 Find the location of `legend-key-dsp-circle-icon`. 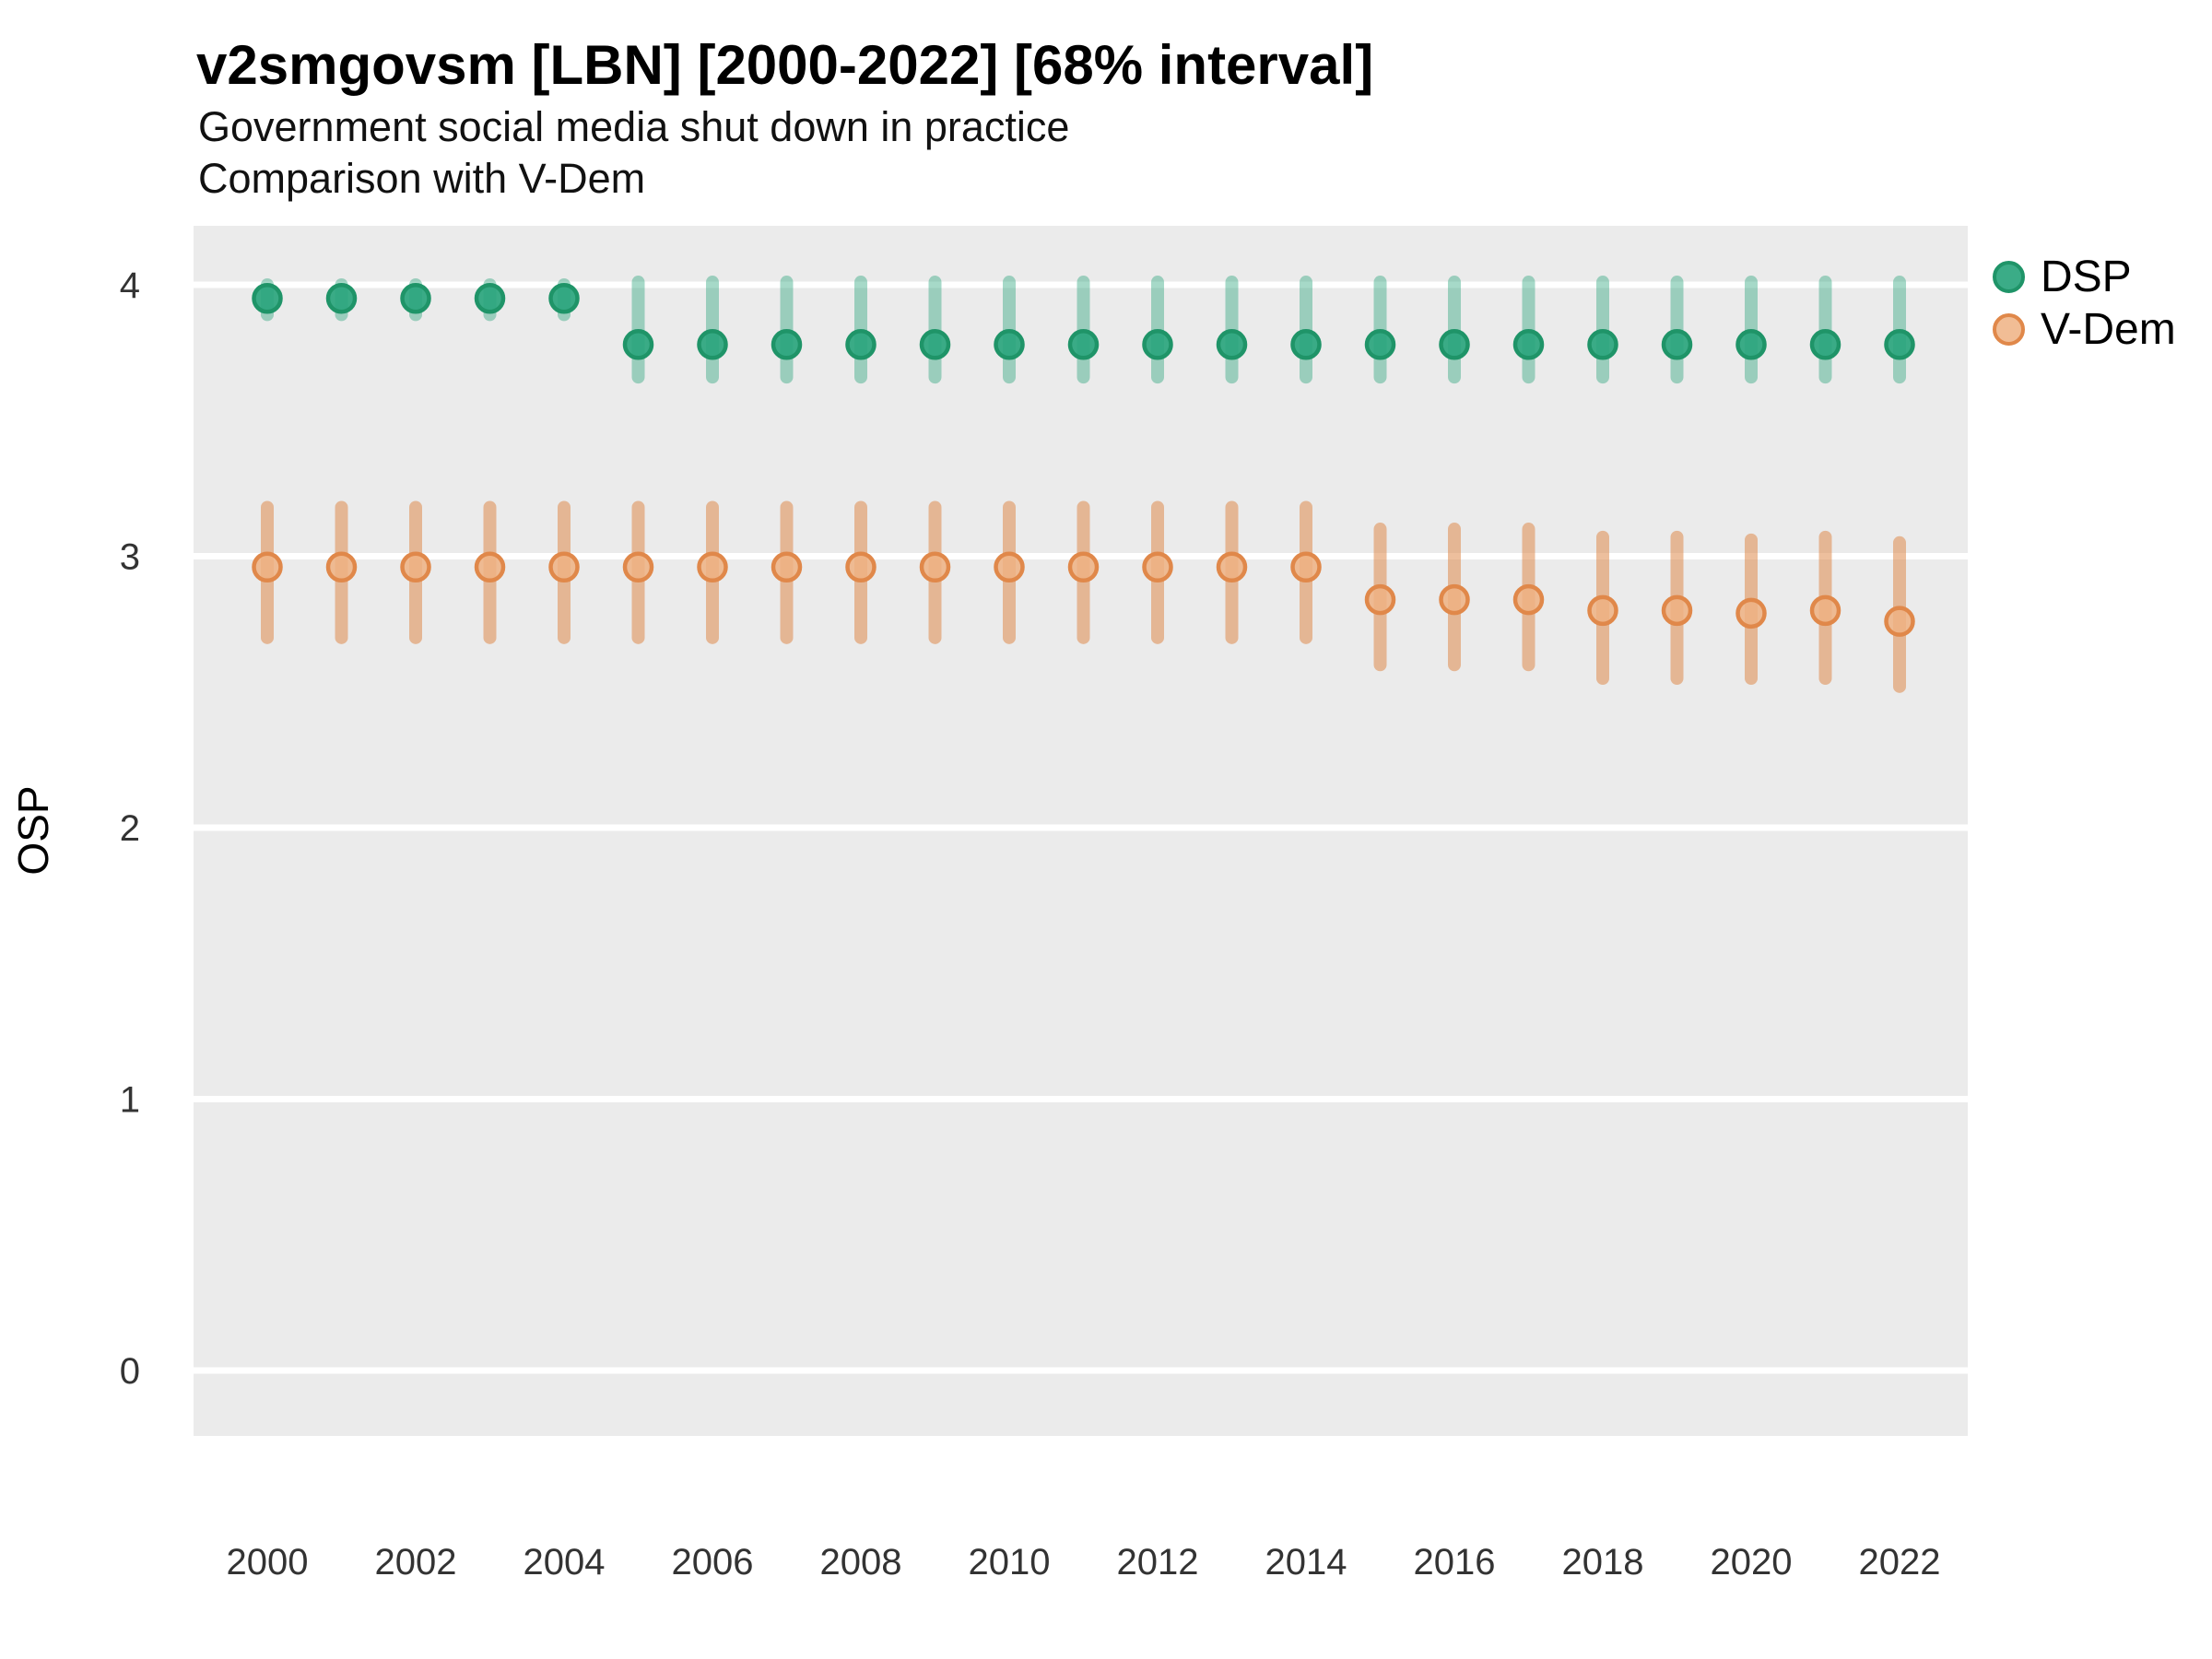

legend-key-dsp-circle-icon is located at coordinates (2009, 277).